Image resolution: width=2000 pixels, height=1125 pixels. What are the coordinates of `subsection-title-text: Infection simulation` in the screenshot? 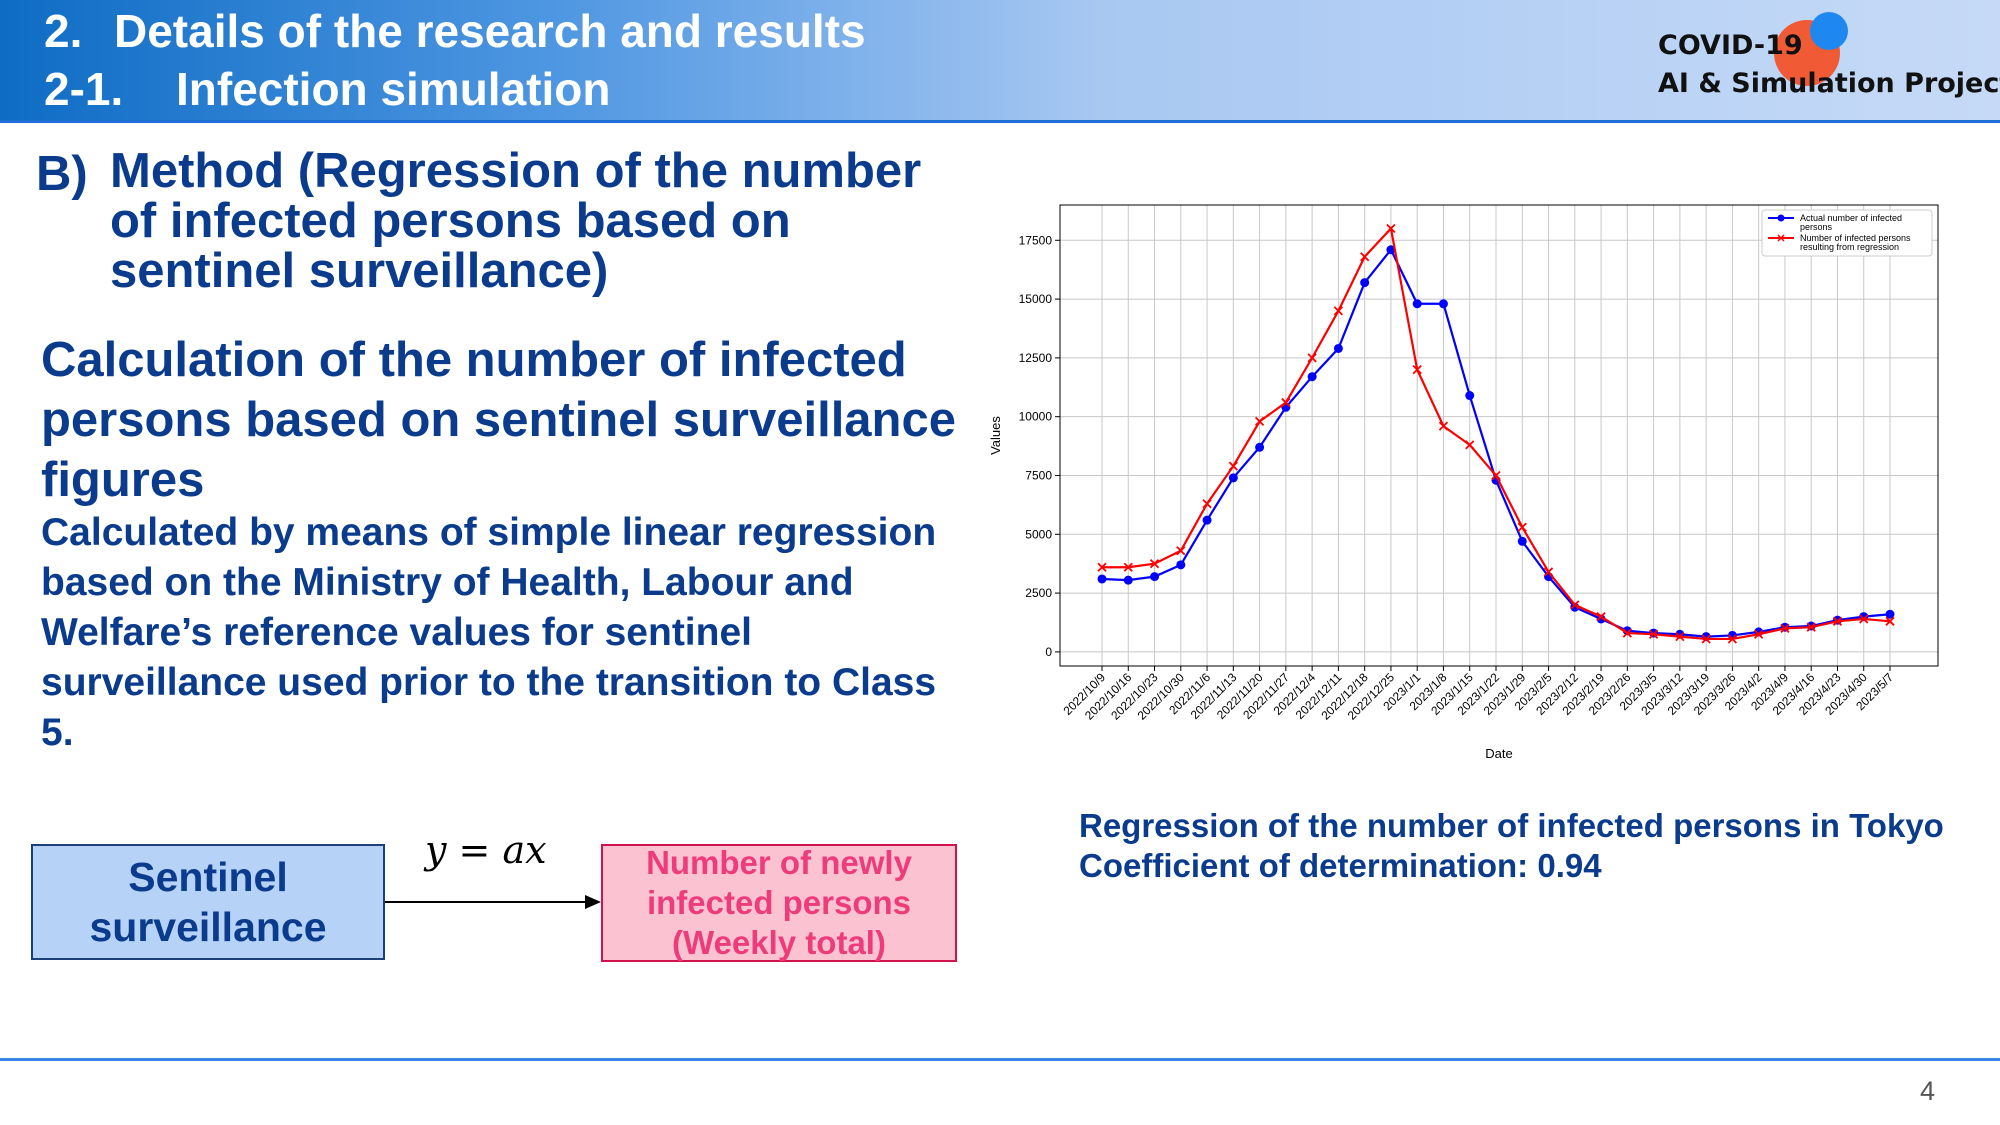 It's located at (393, 89).